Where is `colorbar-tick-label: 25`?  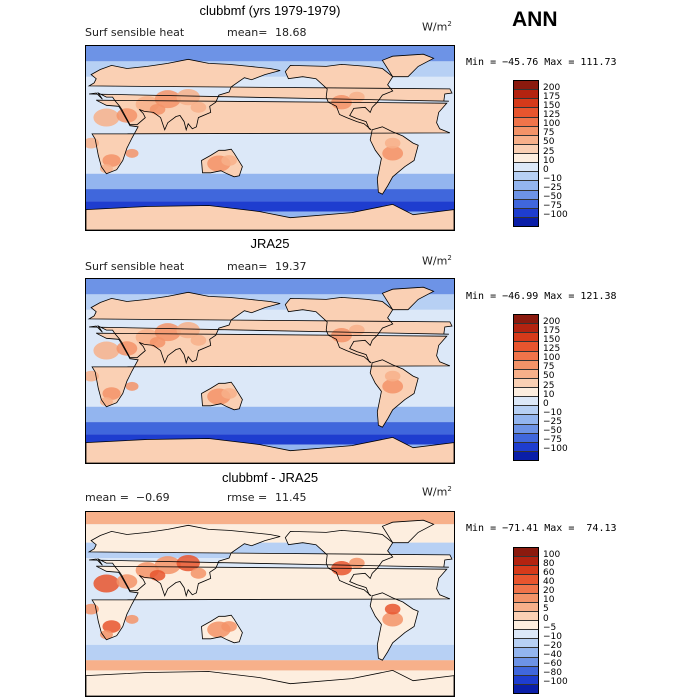
colorbar-tick-label: 25 is located at coordinates (549, 151).